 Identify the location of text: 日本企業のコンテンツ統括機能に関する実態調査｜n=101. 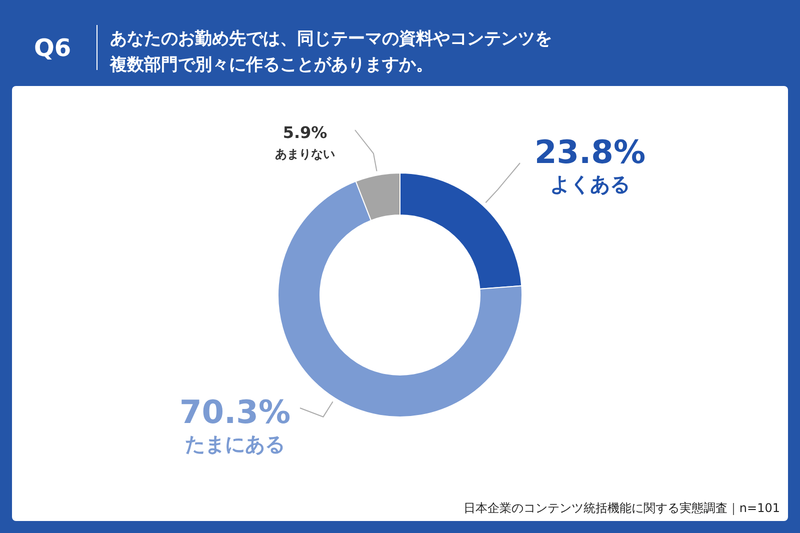
(621, 508).